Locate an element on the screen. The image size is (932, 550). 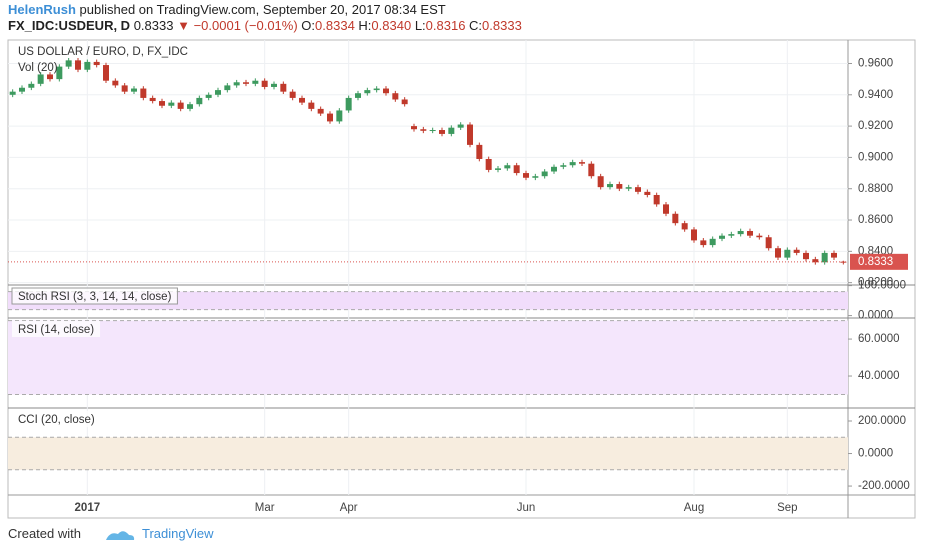
pane-title: Stoch RSI (3, 3, 14, 14, close) is located at coordinates (95, 297).